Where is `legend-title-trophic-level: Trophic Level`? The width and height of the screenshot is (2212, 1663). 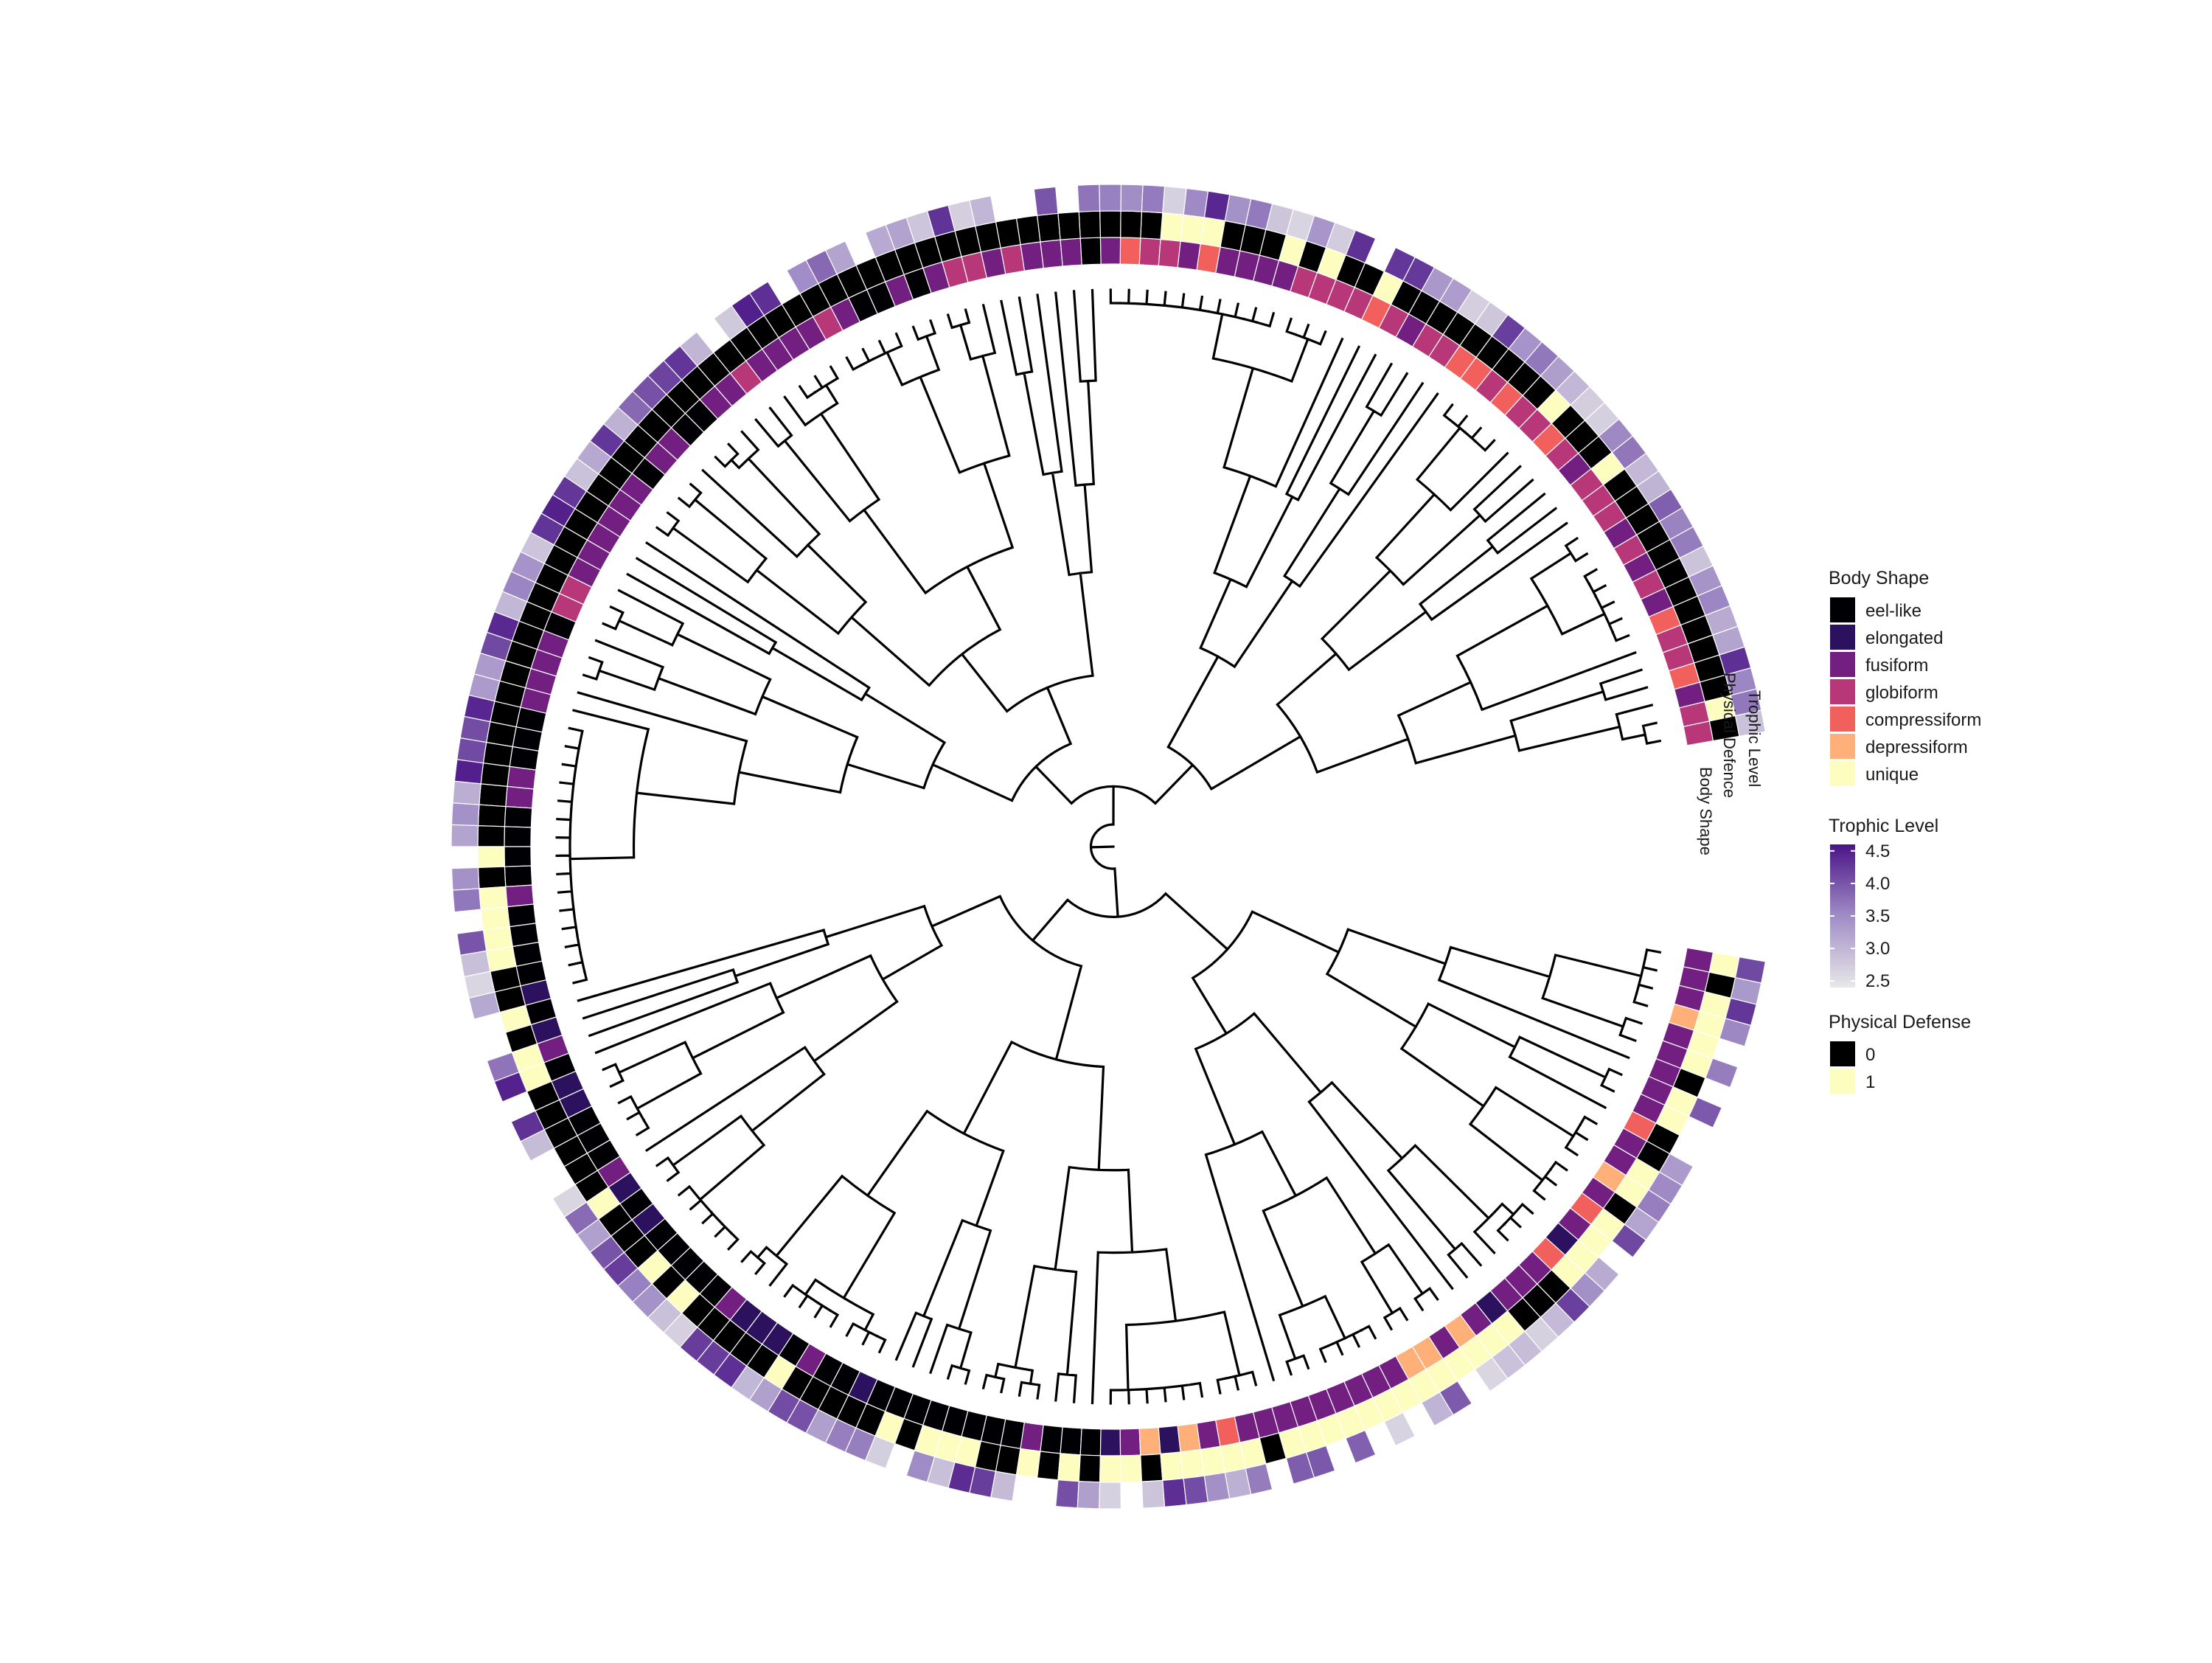 legend-title-trophic-level: Trophic Level is located at coordinates (1883, 826).